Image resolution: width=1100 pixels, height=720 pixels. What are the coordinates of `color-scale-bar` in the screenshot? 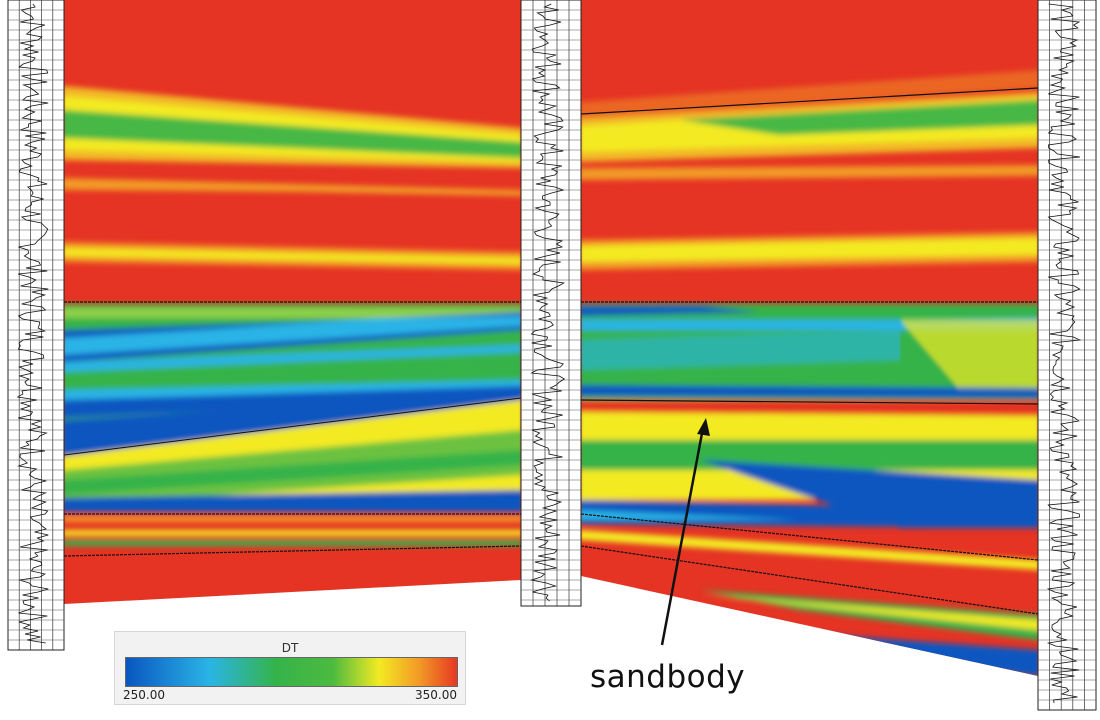 It's located at (291, 672).